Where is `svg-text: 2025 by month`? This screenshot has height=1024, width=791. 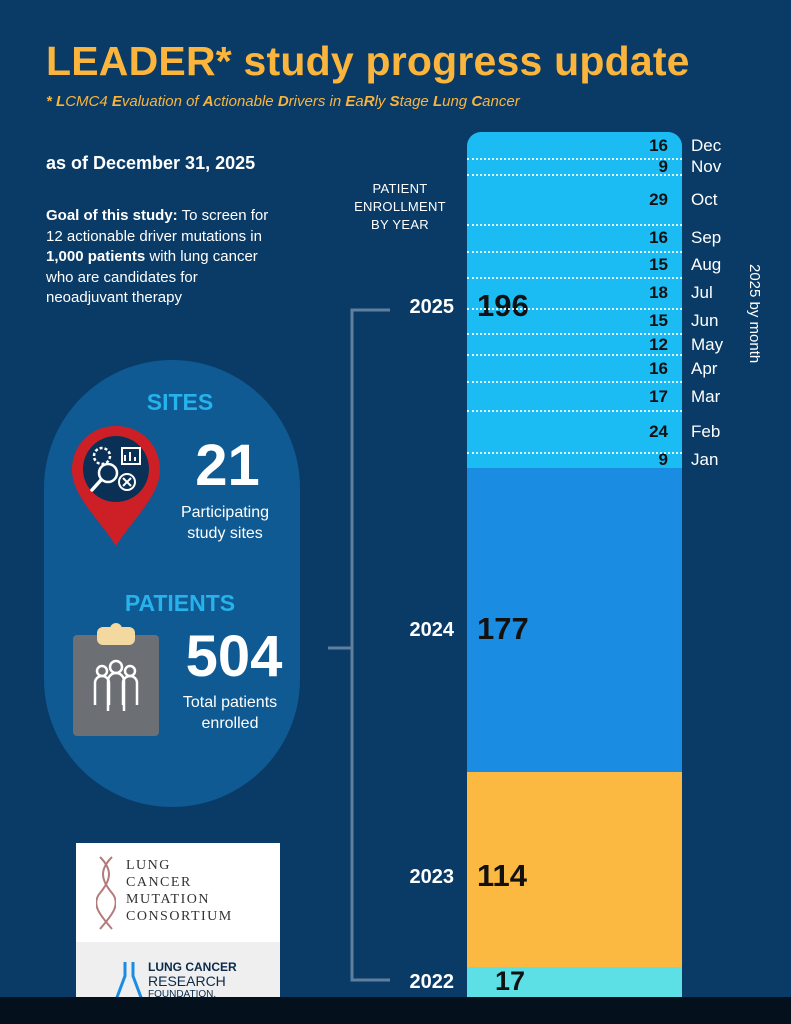 svg-text: 2025 by month is located at coordinates (753, 313).